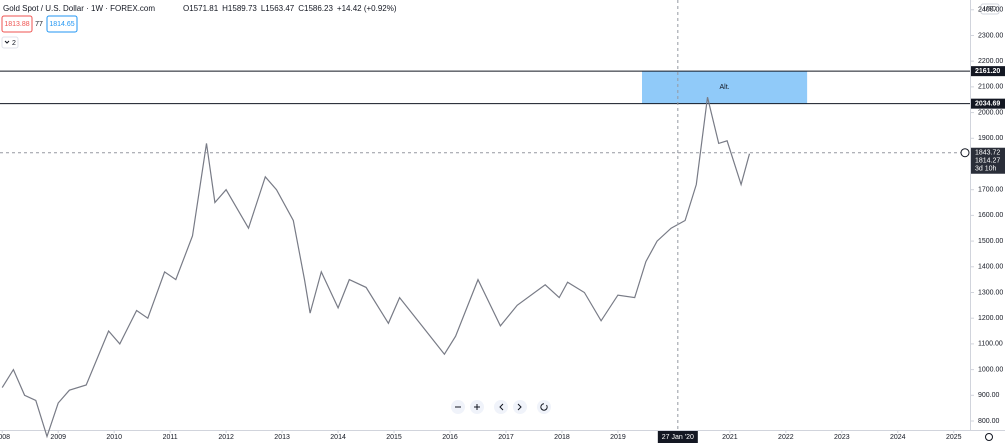  What do you see at coordinates (450, 437) in the screenshot?
I see `x-tick-label: 2016` at bounding box center [450, 437].